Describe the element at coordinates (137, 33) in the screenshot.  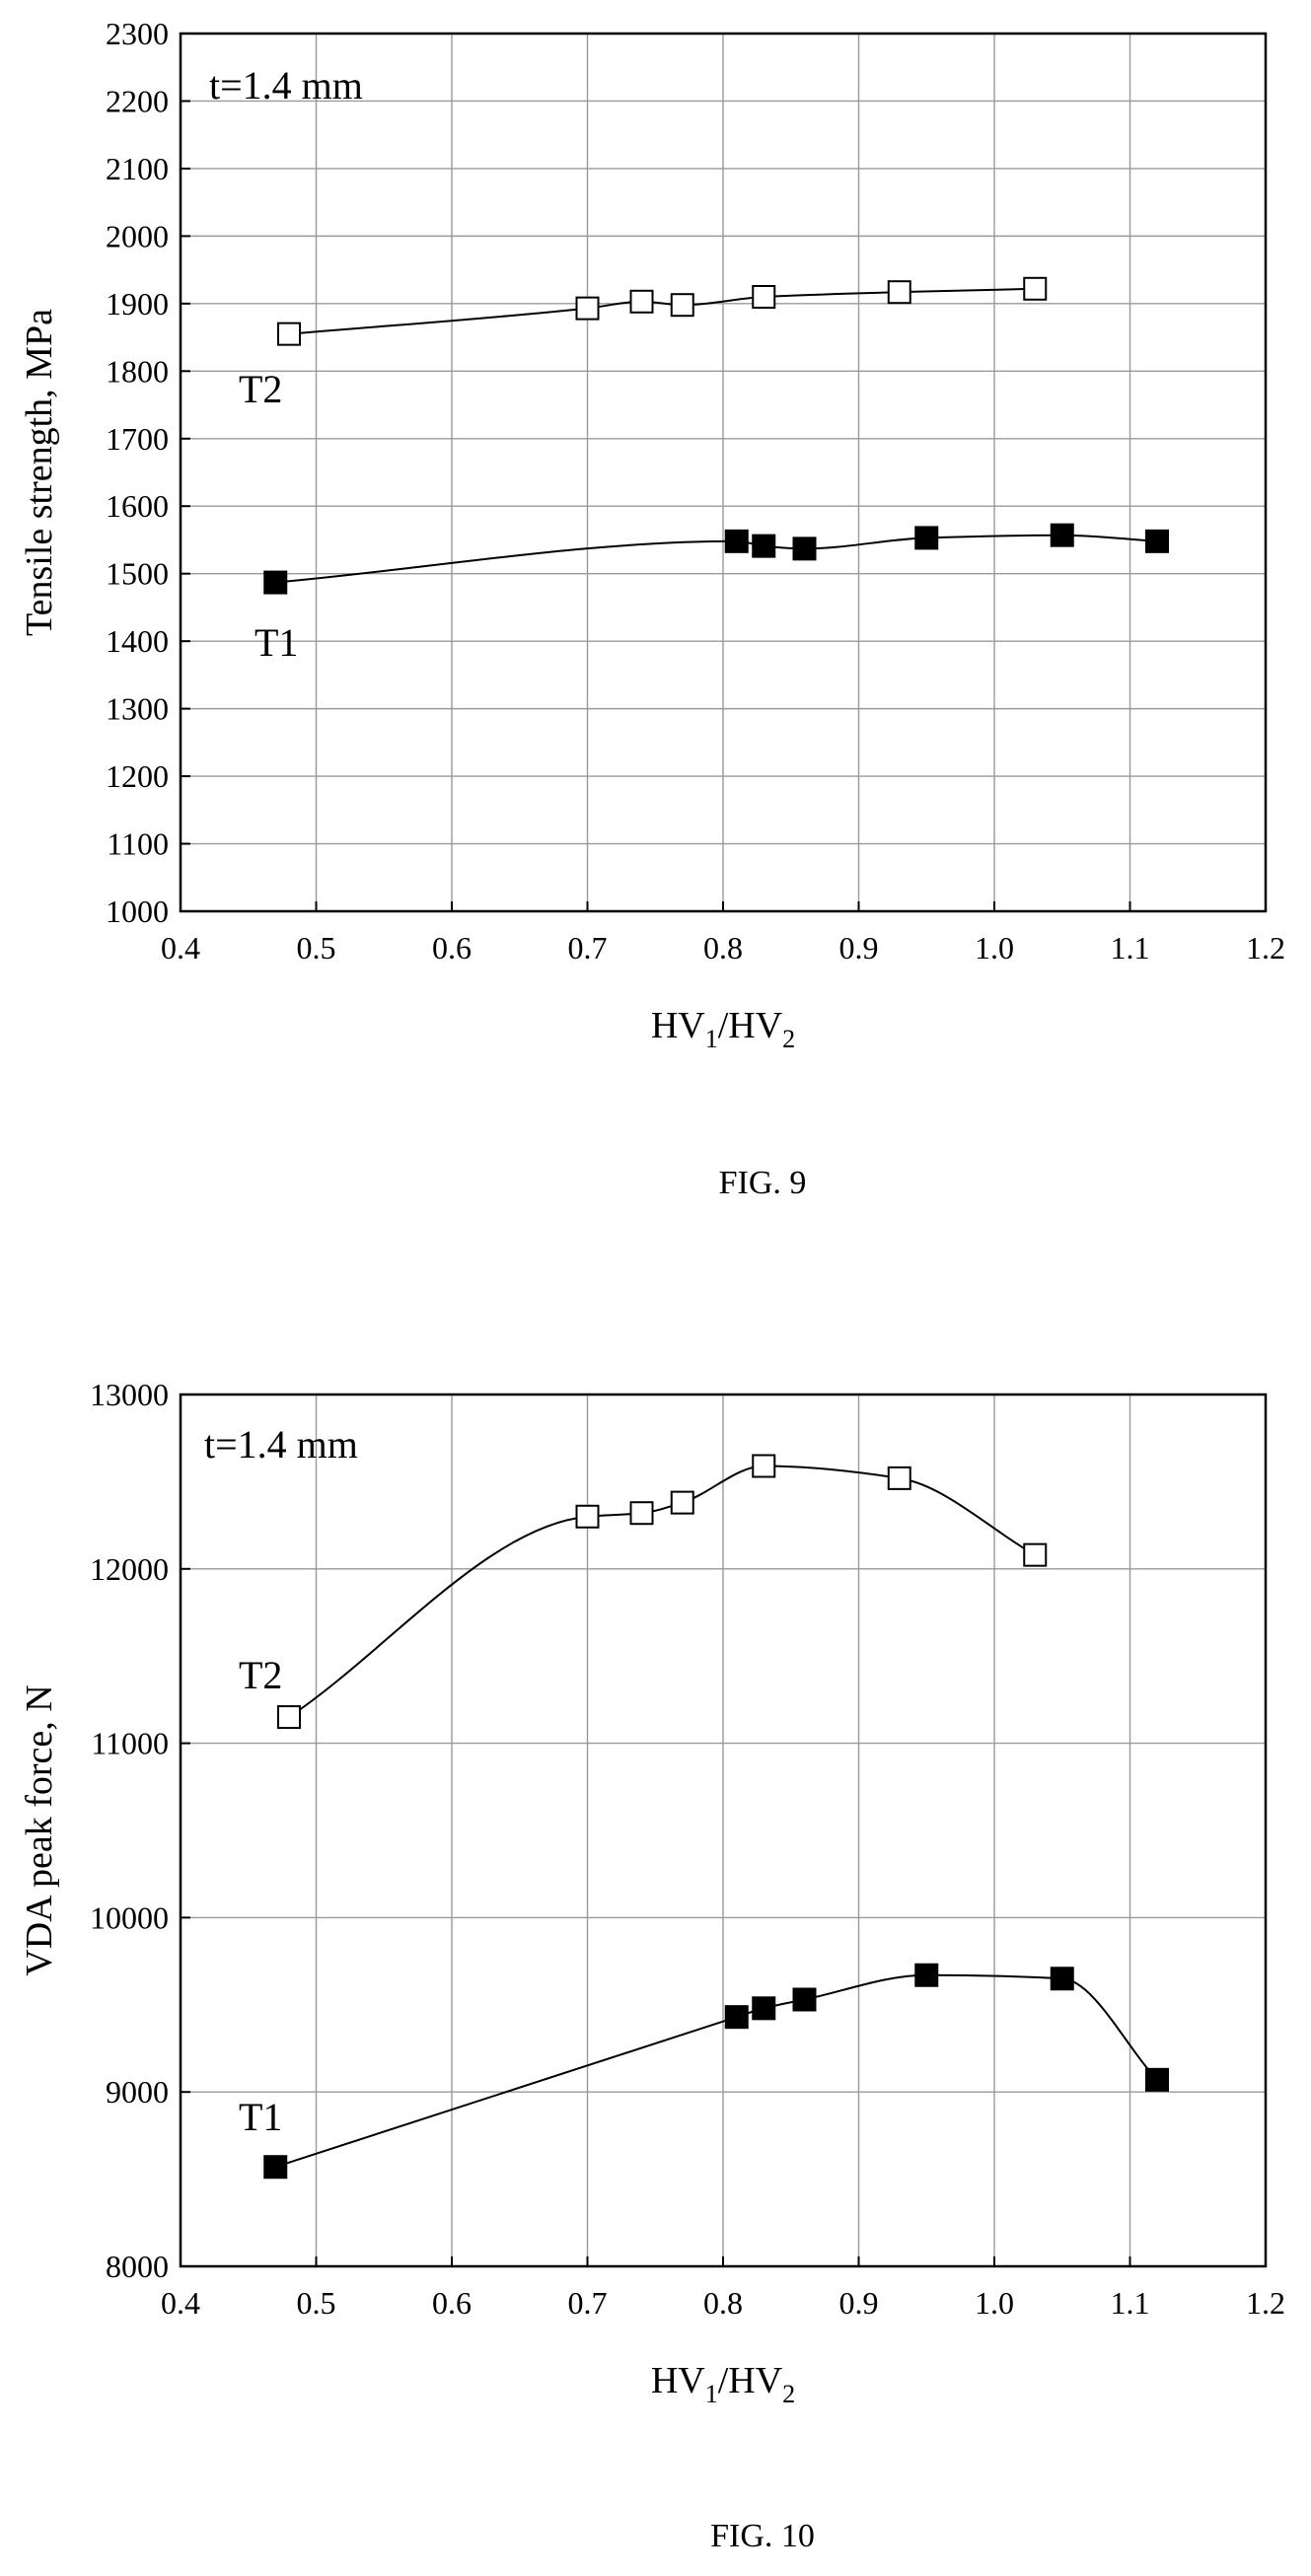
I see `y-tick-label: 2300` at that location.